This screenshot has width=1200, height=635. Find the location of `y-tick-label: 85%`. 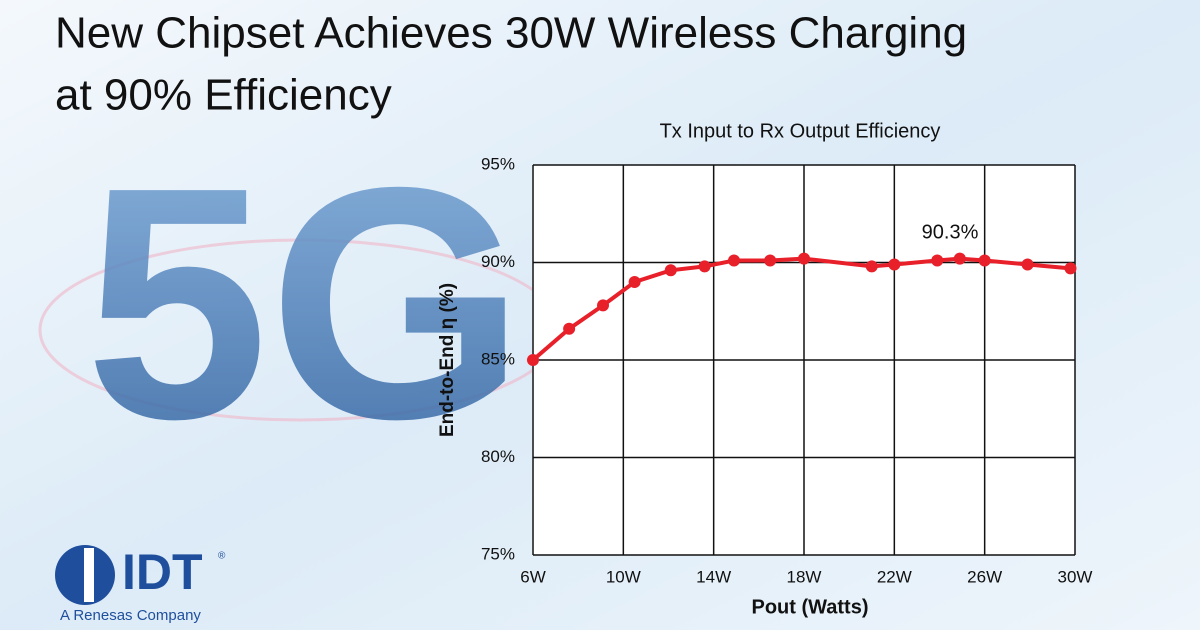

y-tick-label: 85% is located at coordinates (498, 358).